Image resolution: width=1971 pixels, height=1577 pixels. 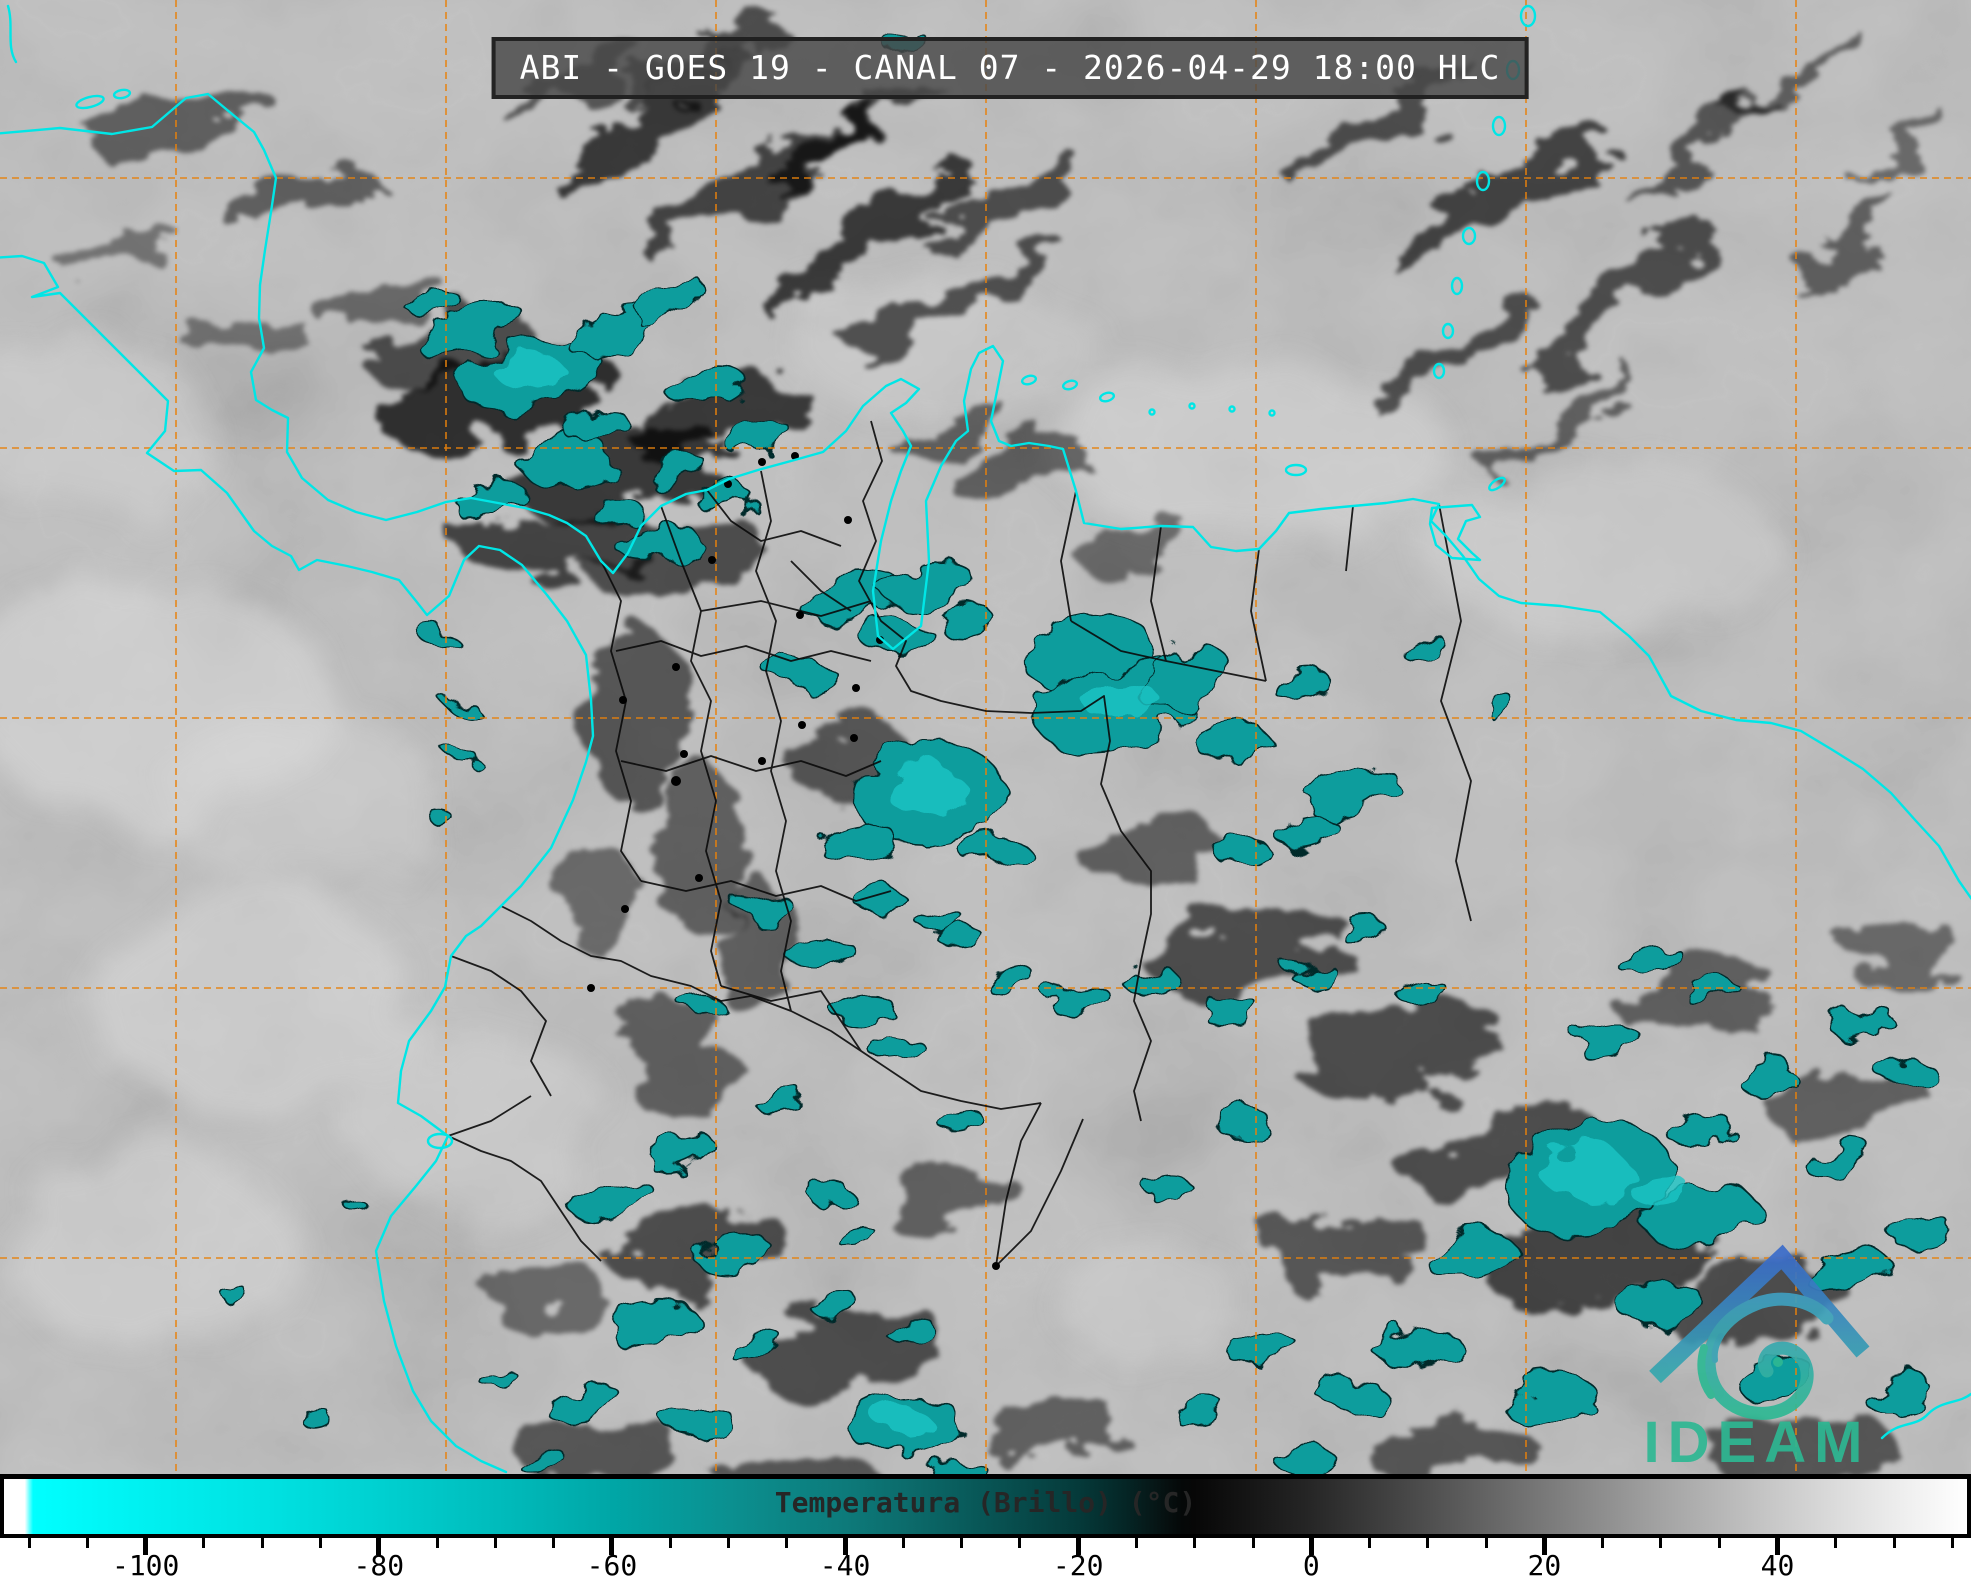 I want to click on colorbar-tick-label: -80, so click(x=379, y=1563).